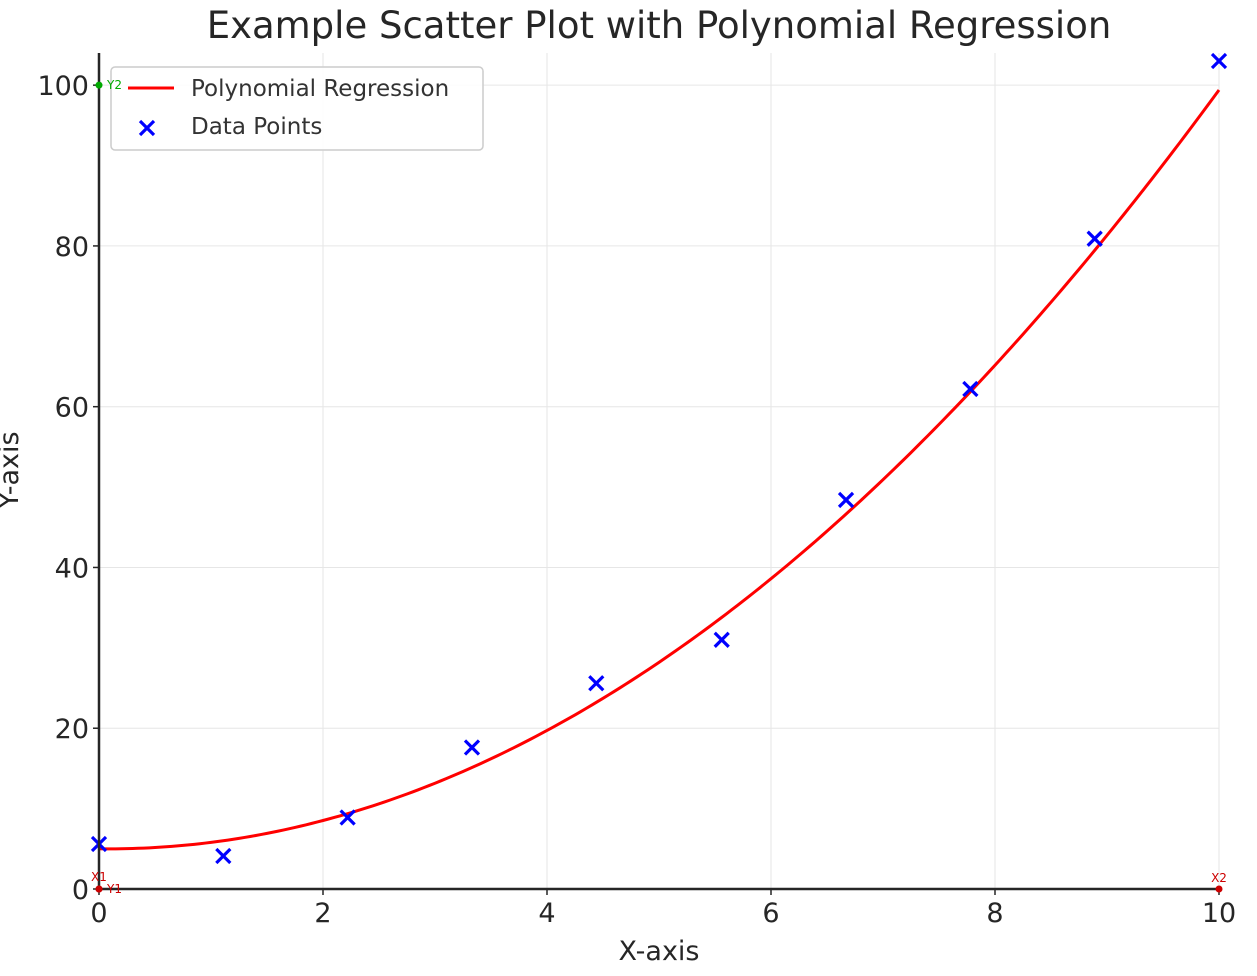  Describe the element at coordinates (114, 85) in the screenshot. I see `reference-marker-label: Y2` at that location.